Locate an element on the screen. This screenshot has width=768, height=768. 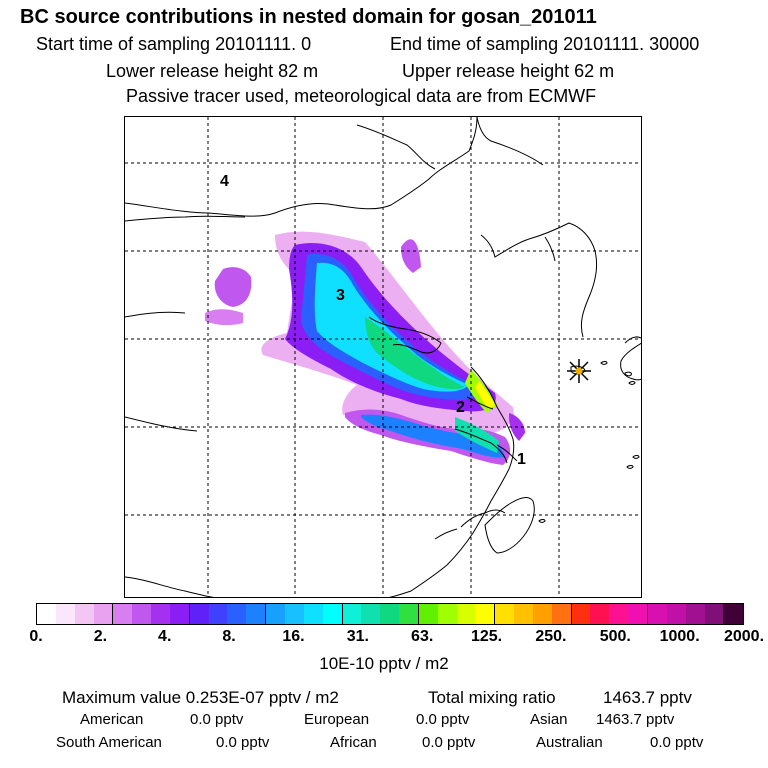
colorbar-tick-label: 125. is located at coordinates (486, 636).